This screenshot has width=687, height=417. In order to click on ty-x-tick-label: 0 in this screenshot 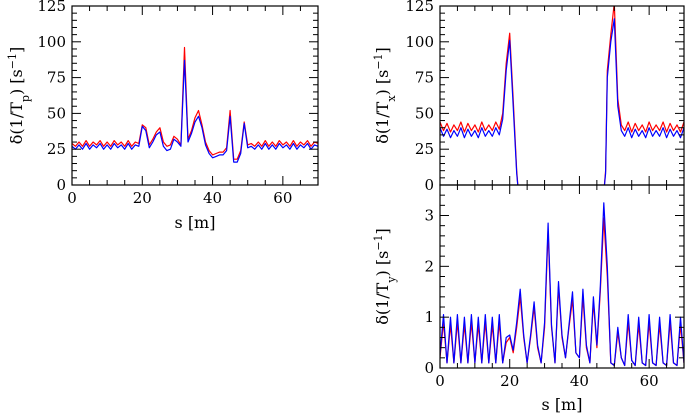, I will do `click(440, 381)`.